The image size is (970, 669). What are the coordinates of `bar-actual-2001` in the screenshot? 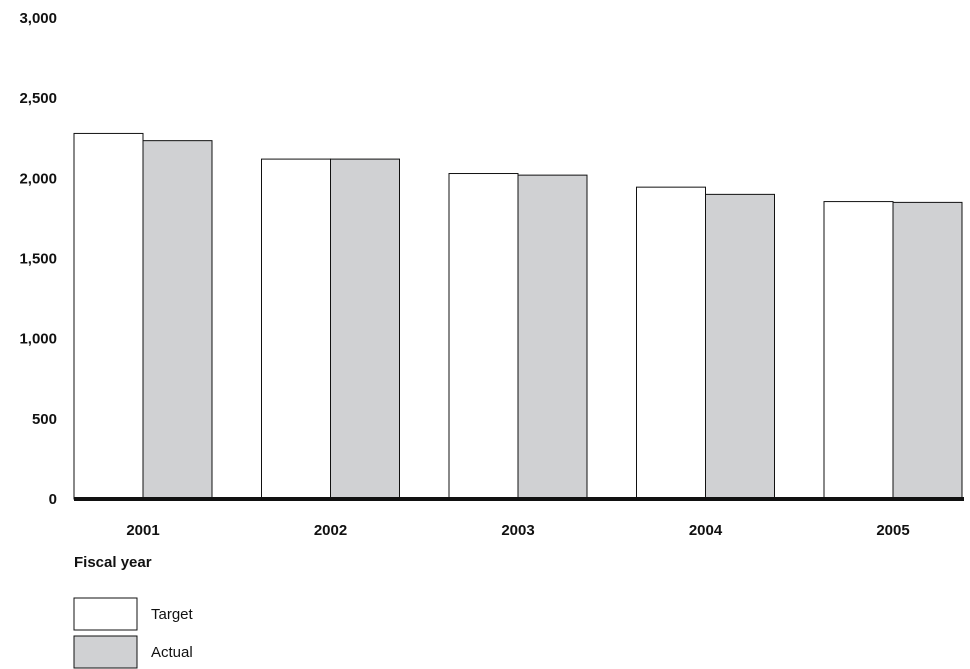 It's located at (177, 320).